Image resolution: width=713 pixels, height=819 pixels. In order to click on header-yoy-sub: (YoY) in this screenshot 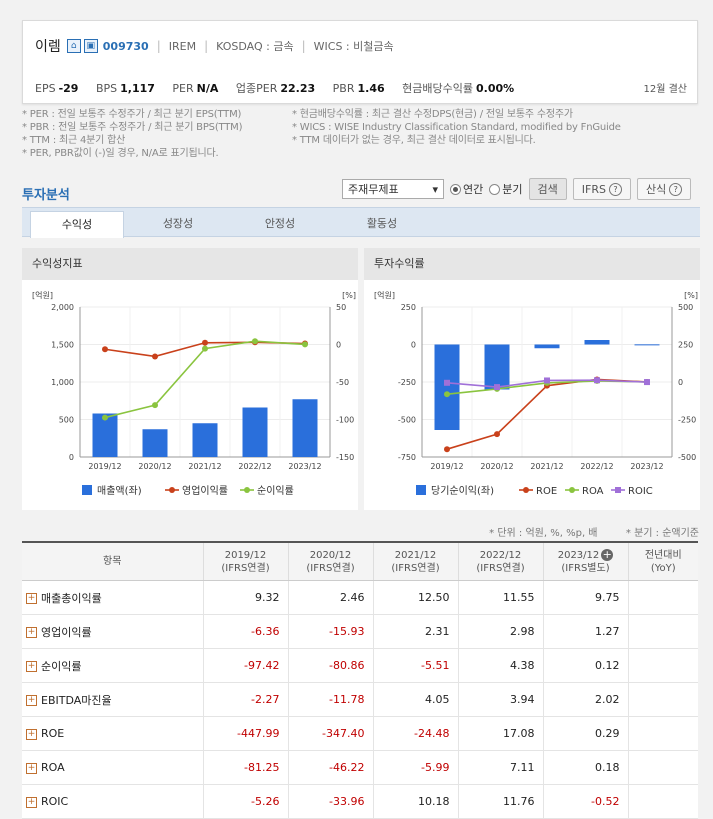, I will do `click(663, 568)`.